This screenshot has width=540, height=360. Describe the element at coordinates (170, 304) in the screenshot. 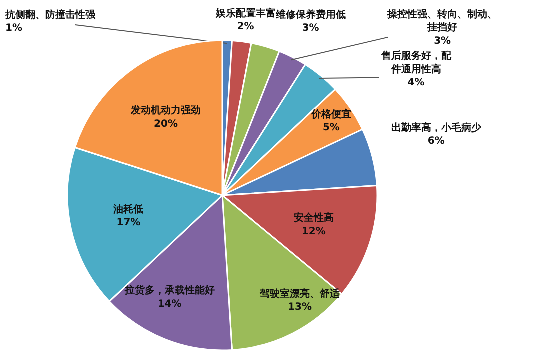

I see `data-label: 14%` at that location.